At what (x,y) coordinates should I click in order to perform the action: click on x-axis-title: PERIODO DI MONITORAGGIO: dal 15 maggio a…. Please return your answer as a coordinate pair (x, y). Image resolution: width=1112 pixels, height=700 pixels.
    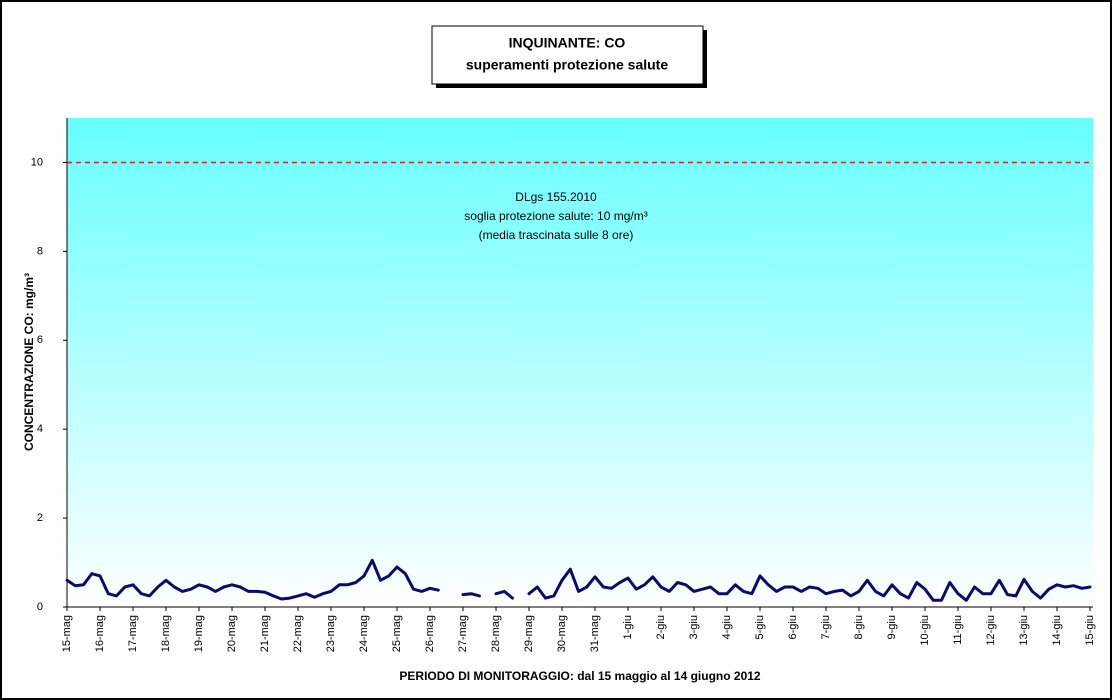
    Looking at the image, I should click on (580, 676).